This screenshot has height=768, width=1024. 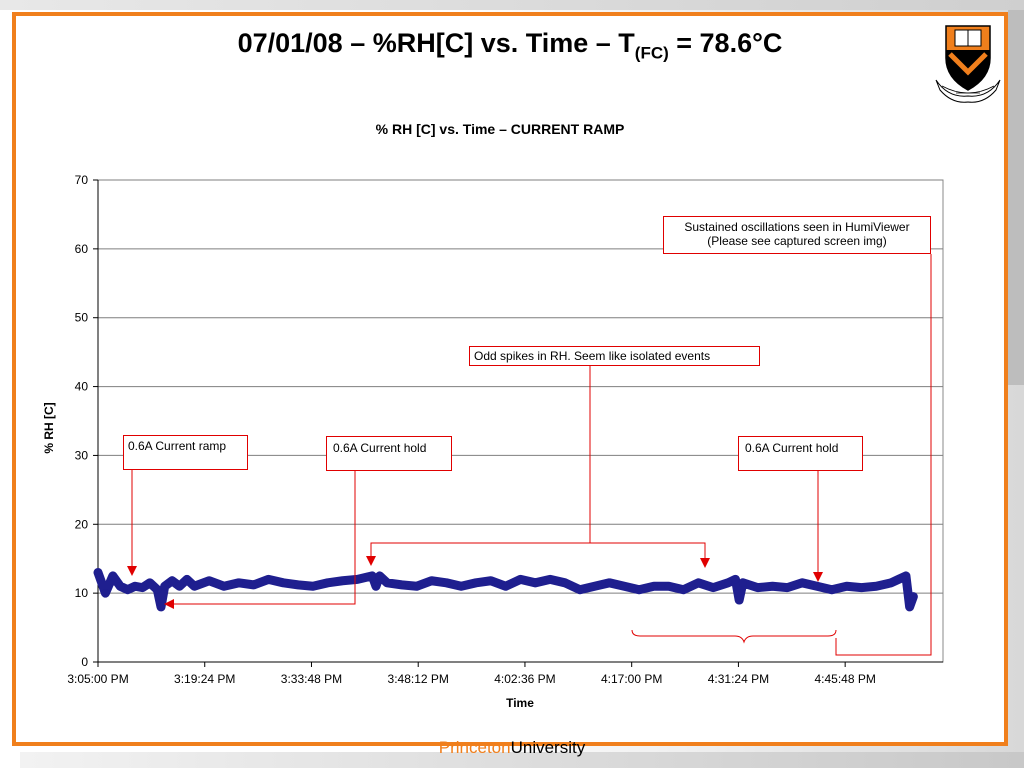 I want to click on footer-branding: PrincetonUniversity, so click(x=512, y=748).